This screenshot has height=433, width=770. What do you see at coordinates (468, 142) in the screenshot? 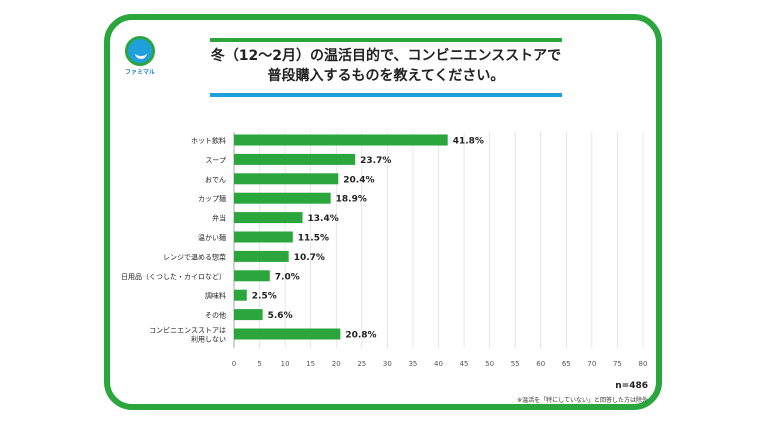
I see `bar-value-label: 41.8%` at bounding box center [468, 142].